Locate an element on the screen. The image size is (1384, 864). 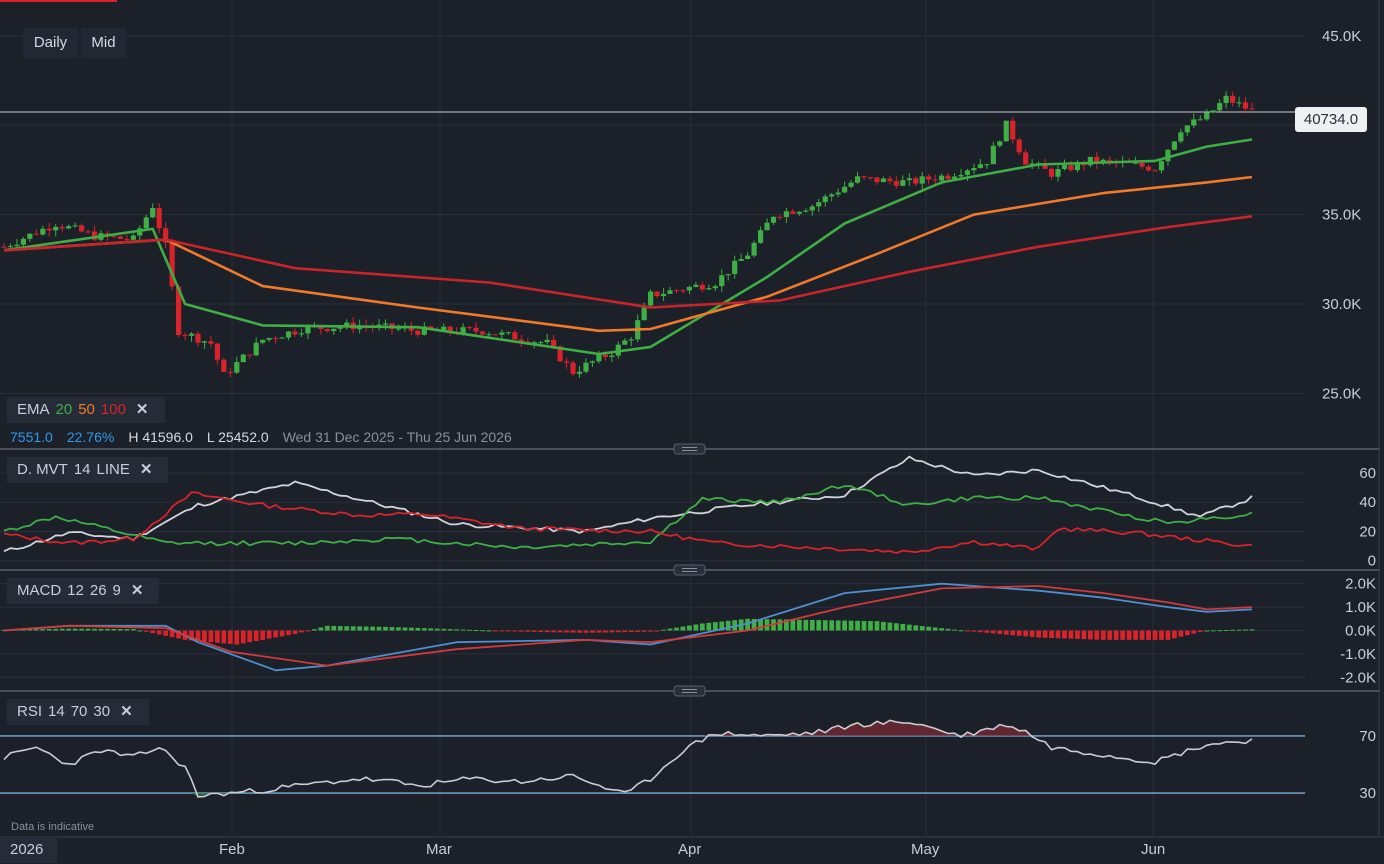
indicator-tick-label: -1.0K is located at coordinates (1358, 654).